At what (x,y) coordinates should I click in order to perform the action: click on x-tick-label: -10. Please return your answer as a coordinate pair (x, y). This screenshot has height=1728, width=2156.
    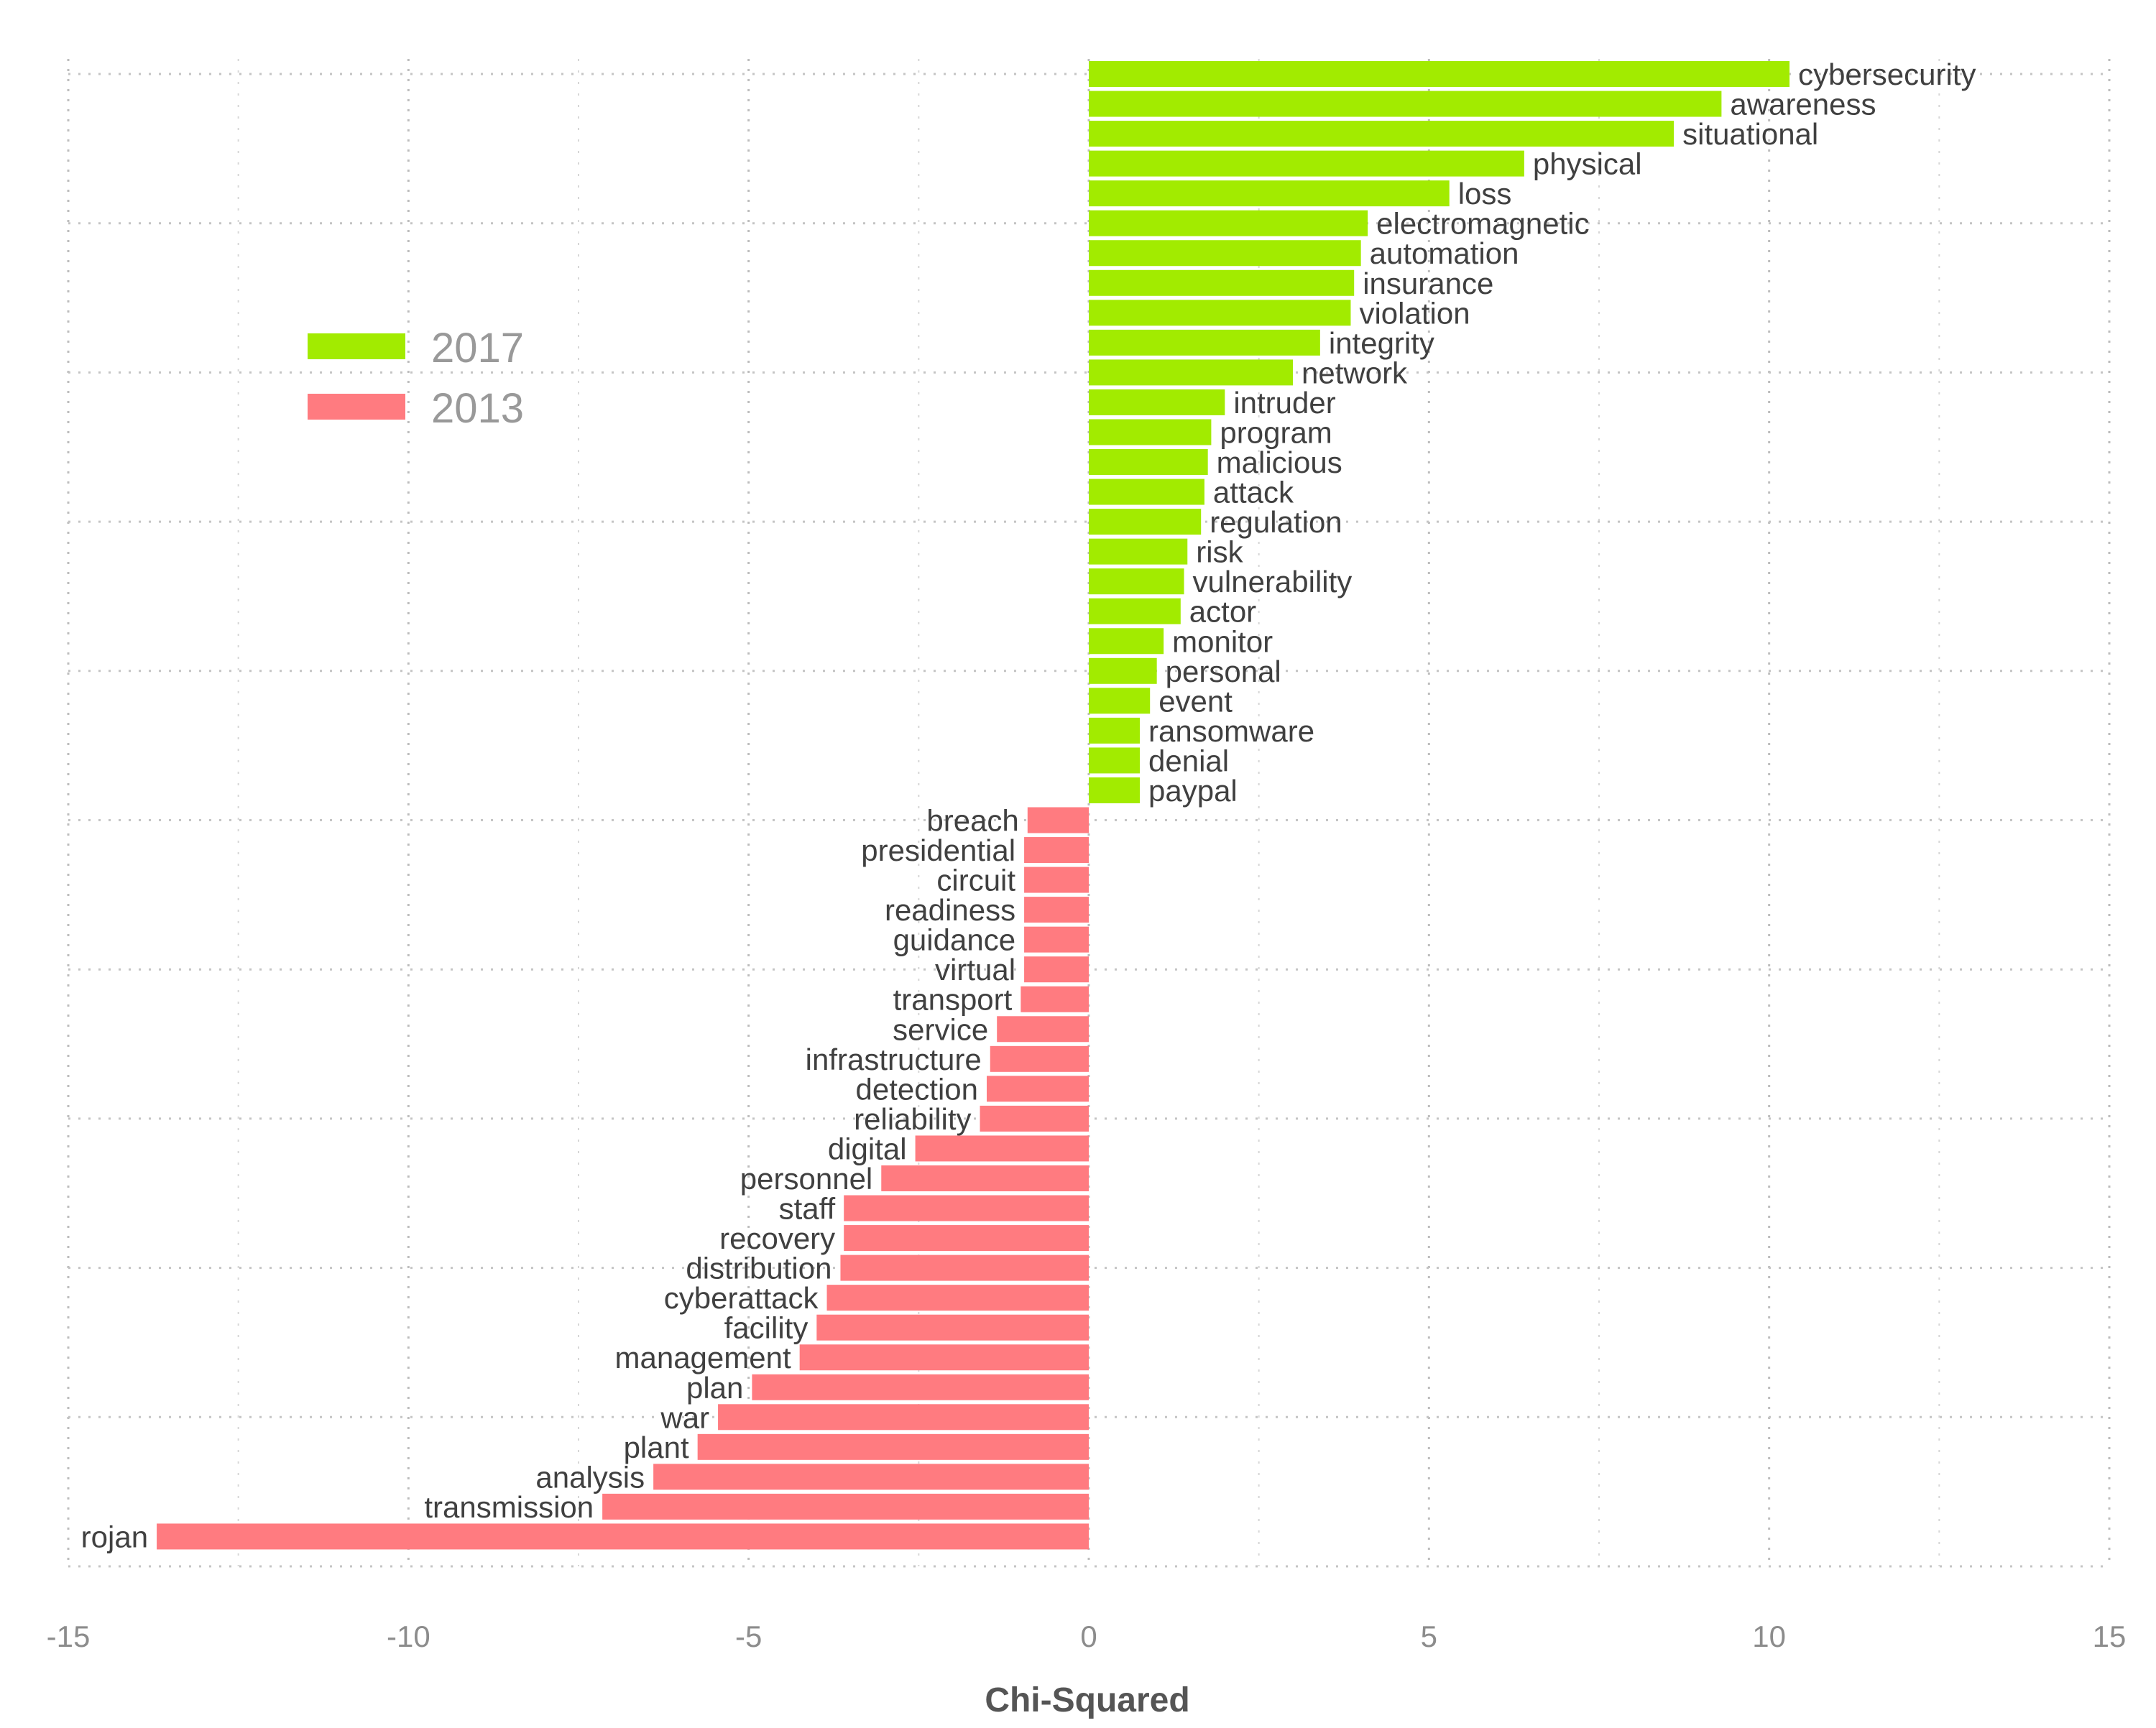
    Looking at the image, I should click on (409, 1636).